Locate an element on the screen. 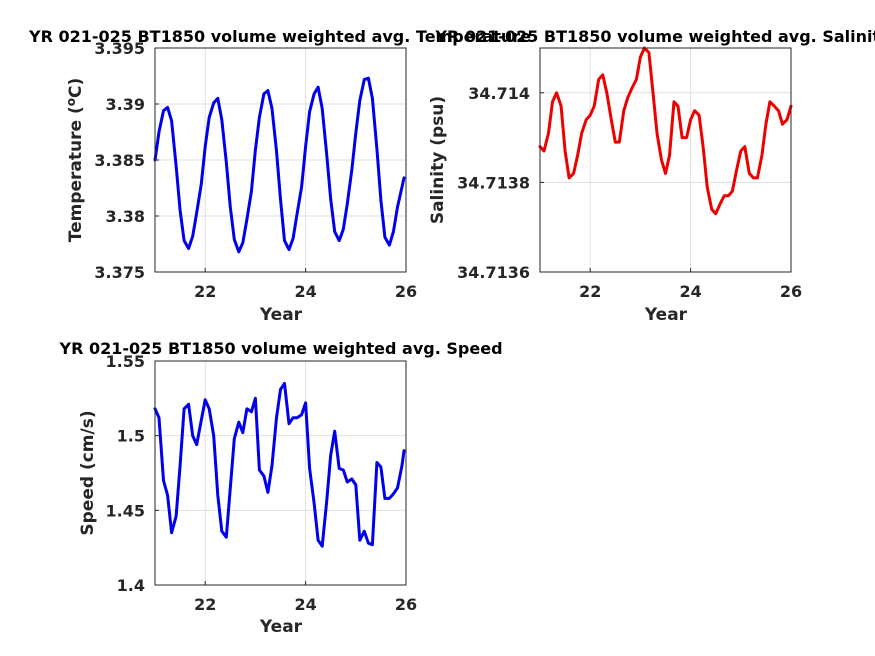 Image resolution: width=875 pixels, height=656 pixels. temperature-x-tick-label-2: 26 is located at coordinates (406, 291).